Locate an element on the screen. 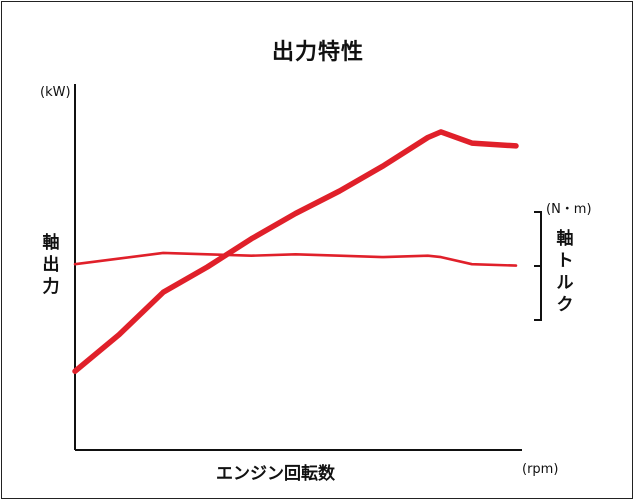  y-axis-label: 軸出力 is located at coordinates (51, 265).